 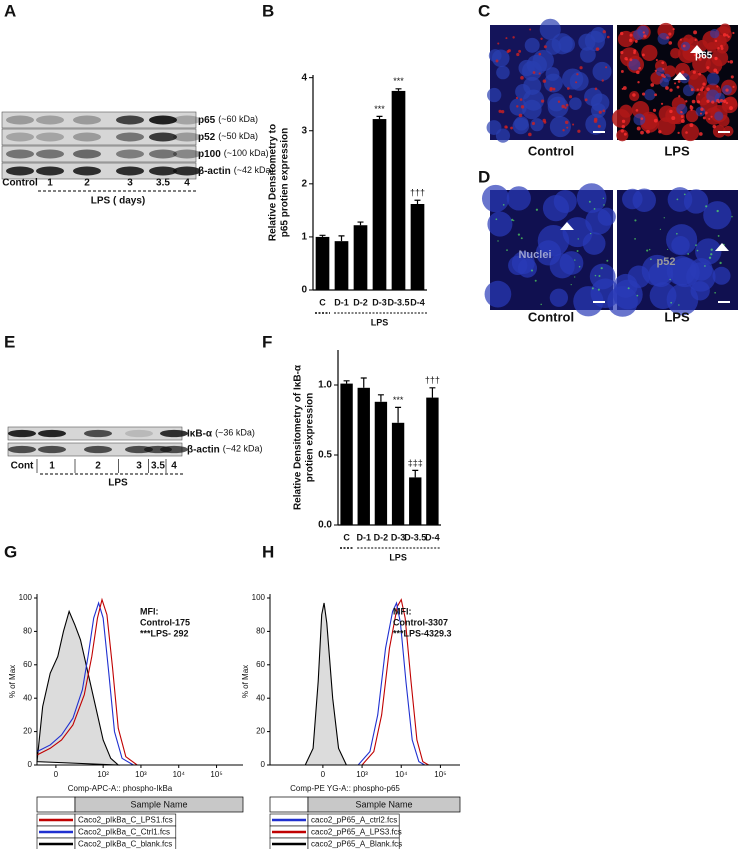 What do you see at coordinates (163, 183) in the screenshot?
I see `lane-label: 3.5` at bounding box center [163, 183].